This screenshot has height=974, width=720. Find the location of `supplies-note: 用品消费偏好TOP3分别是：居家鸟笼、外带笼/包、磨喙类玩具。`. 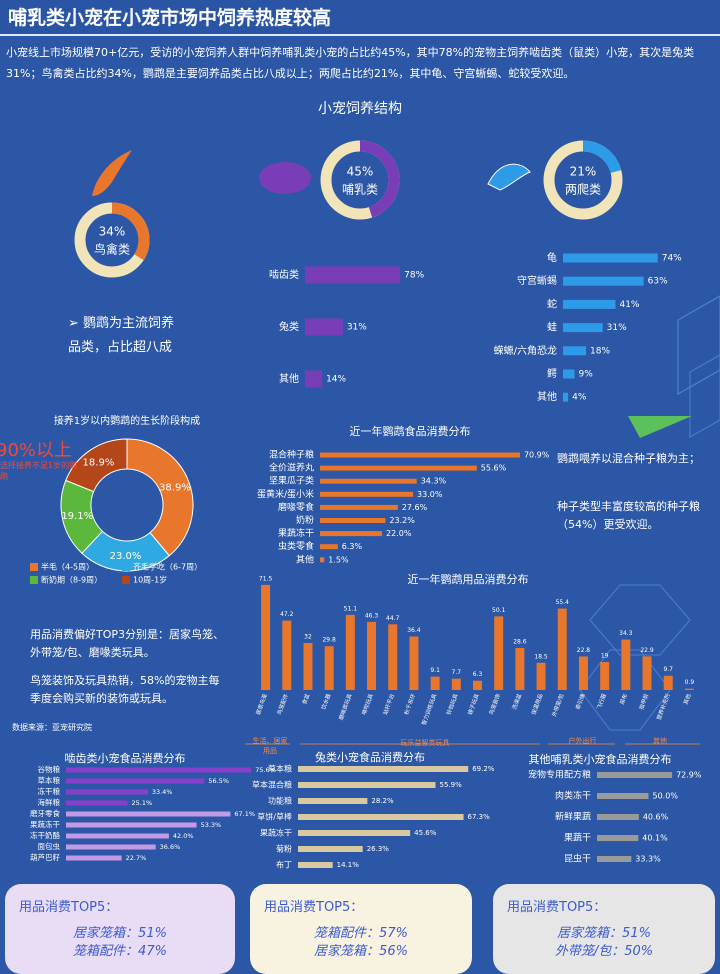

supplies-note: 用品消费偏好TOP3分别是：居家鸟笼、外带笼/包、磨喙类玩具。 is located at coordinates (127, 643).